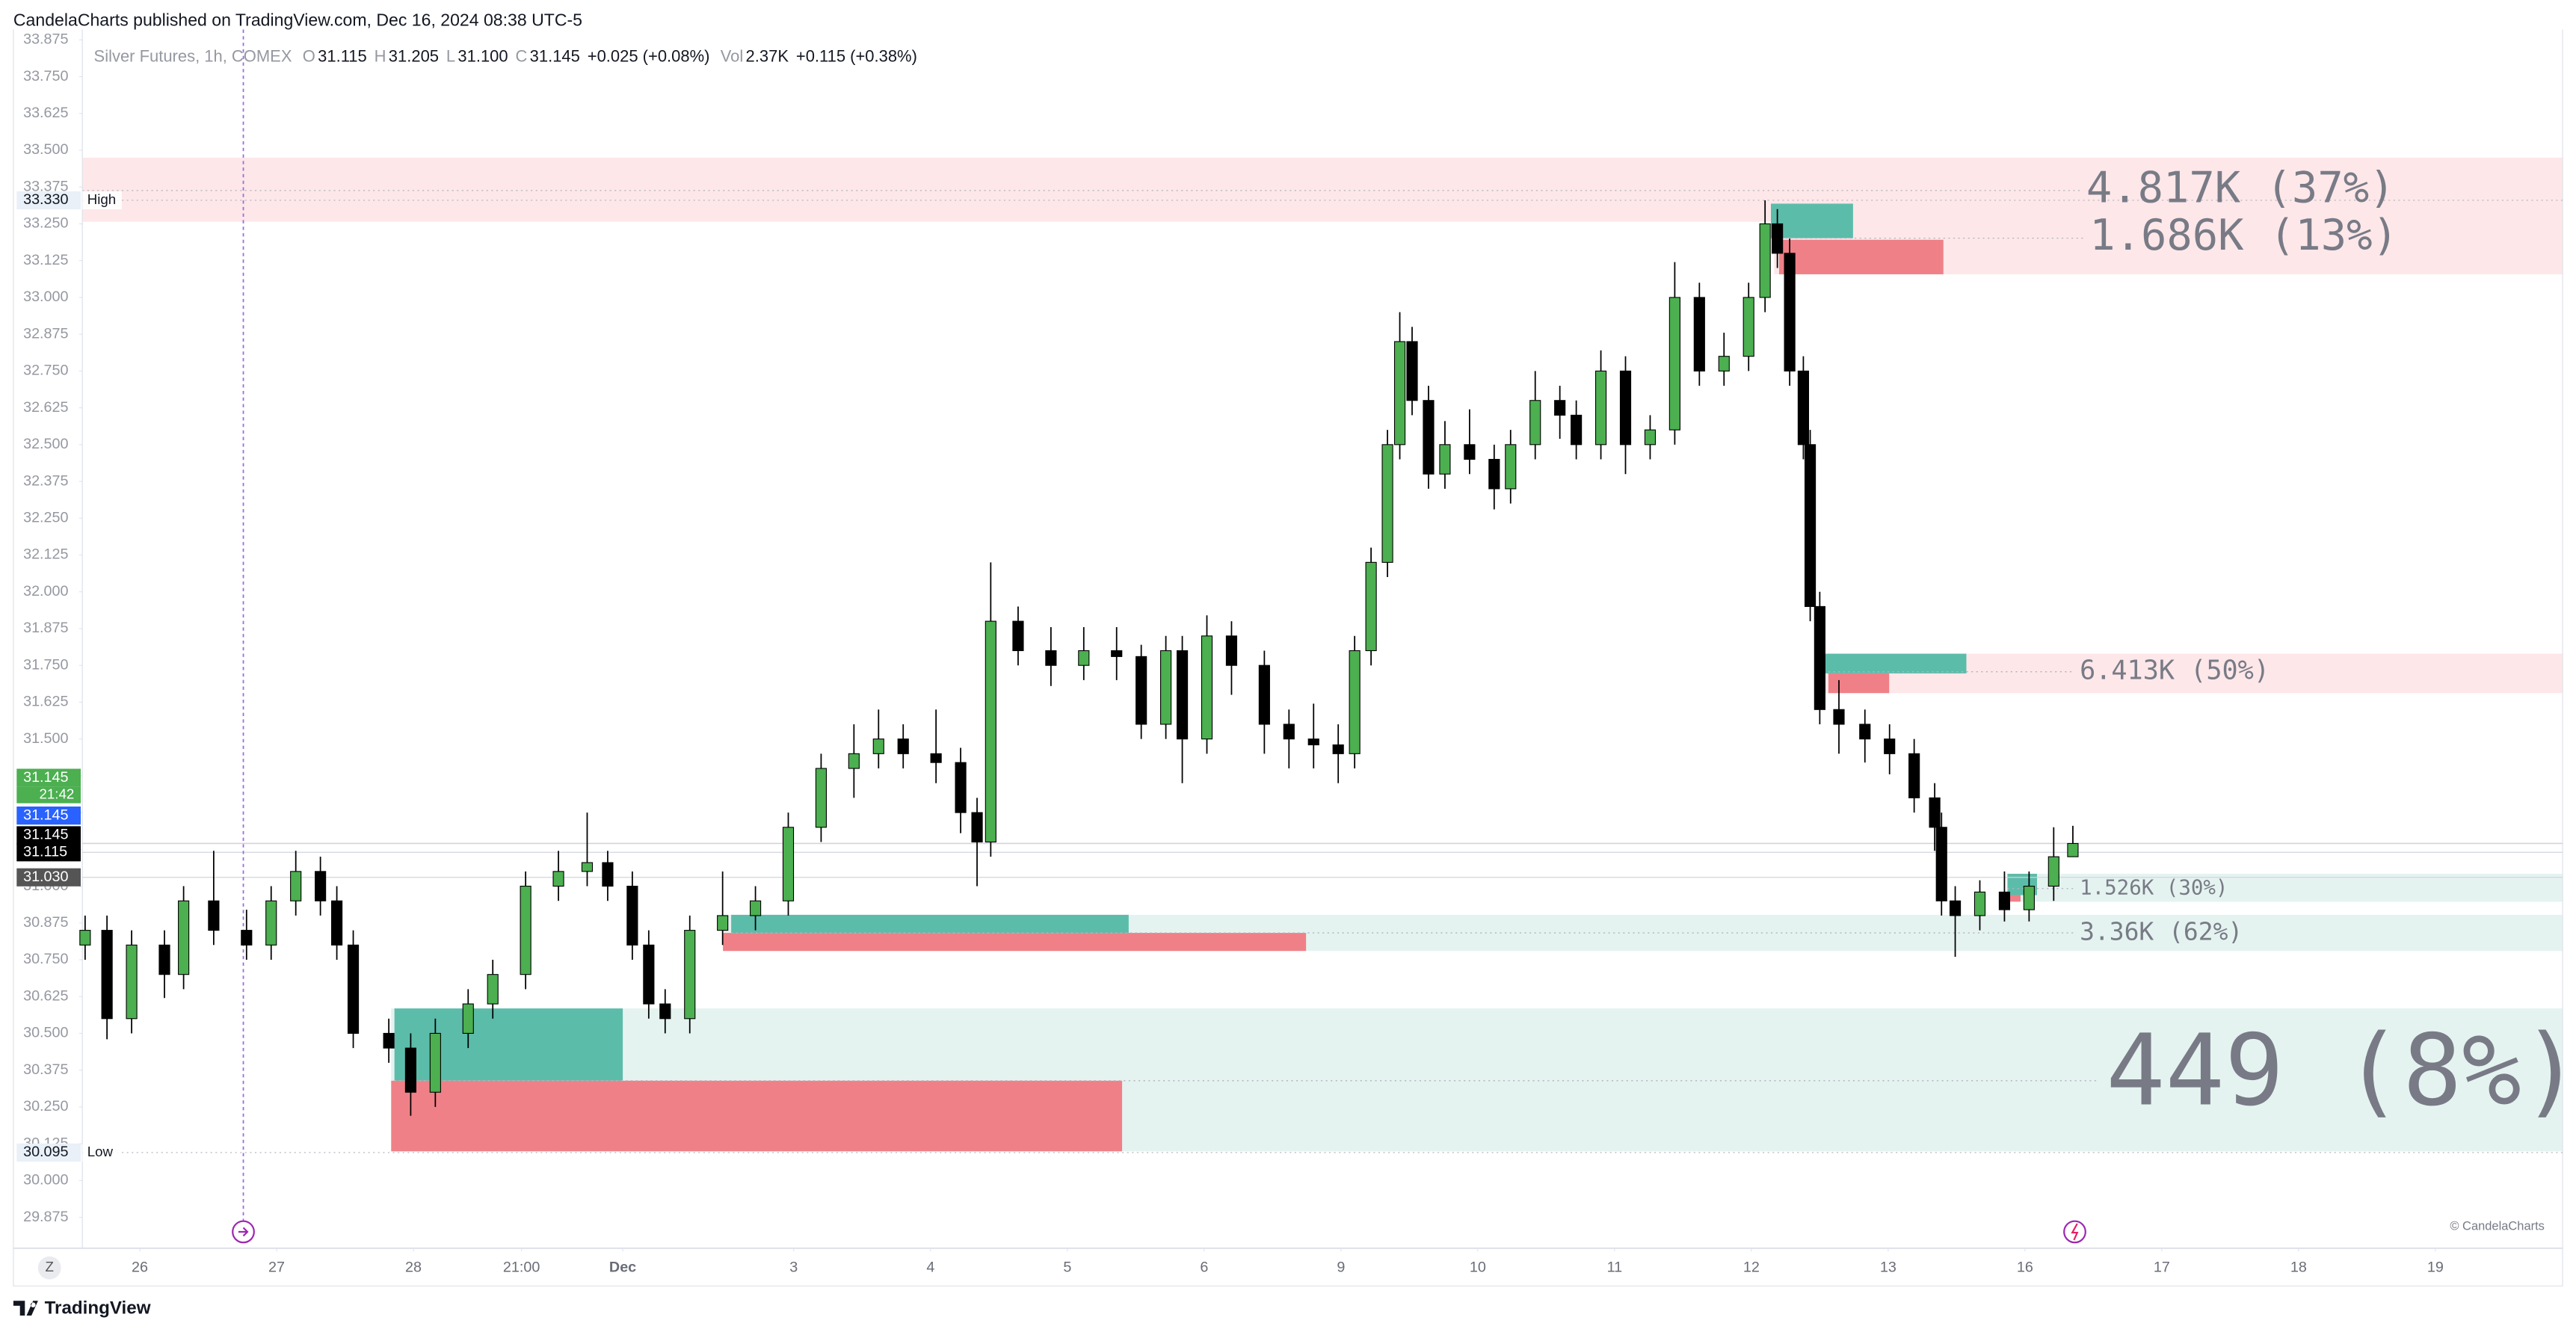 This screenshot has width=2576, height=1332. I want to click on y-tick-label: 31.750, so click(45, 665).